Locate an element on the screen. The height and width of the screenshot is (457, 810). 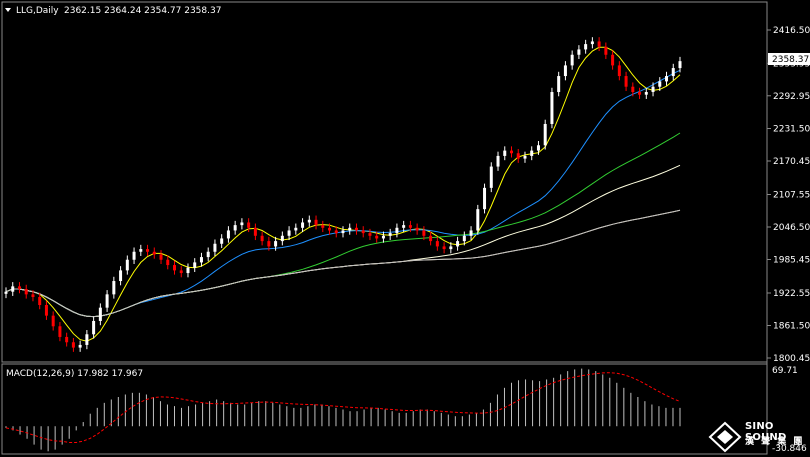
watermark-brand: SINO SOUND is located at coordinates (766, 432).